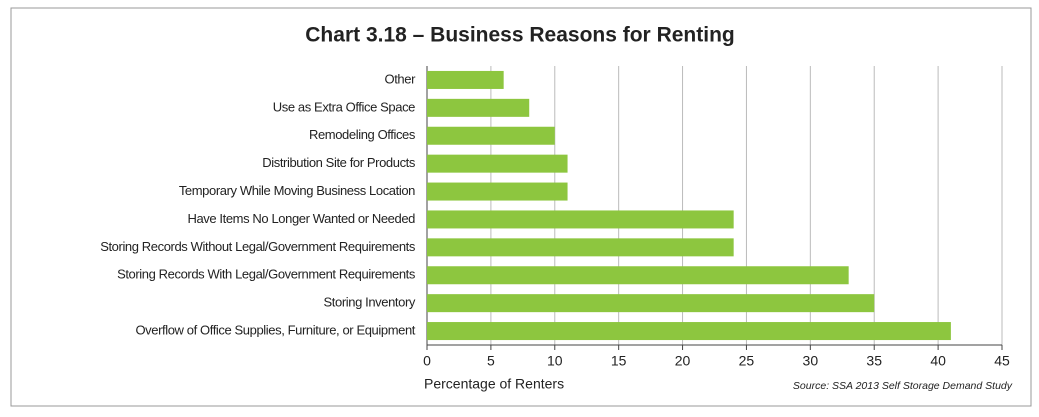  Describe the element at coordinates (370, 302) in the screenshot. I see `y-tick-label: Storing Inventory` at that location.